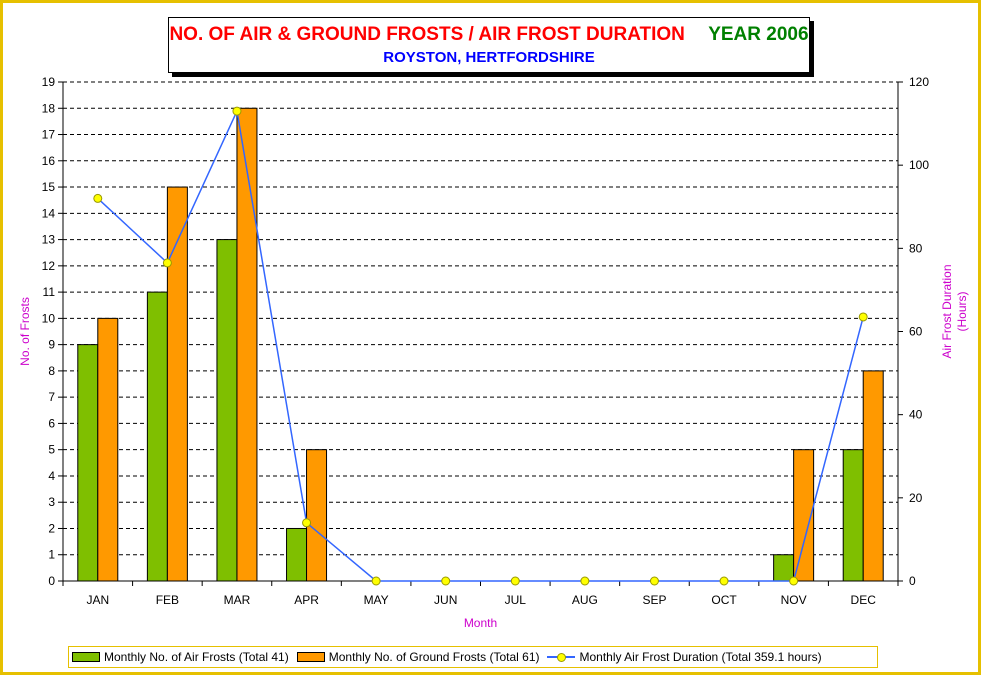  I want to click on y-tick-label: 12, so click(49, 266).